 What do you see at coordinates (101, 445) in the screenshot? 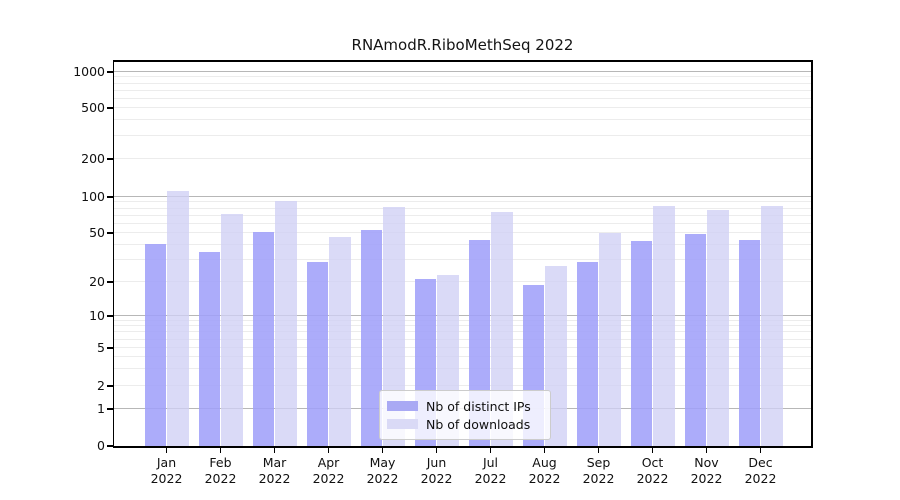
I see `y-tick-label: 0` at bounding box center [101, 445].